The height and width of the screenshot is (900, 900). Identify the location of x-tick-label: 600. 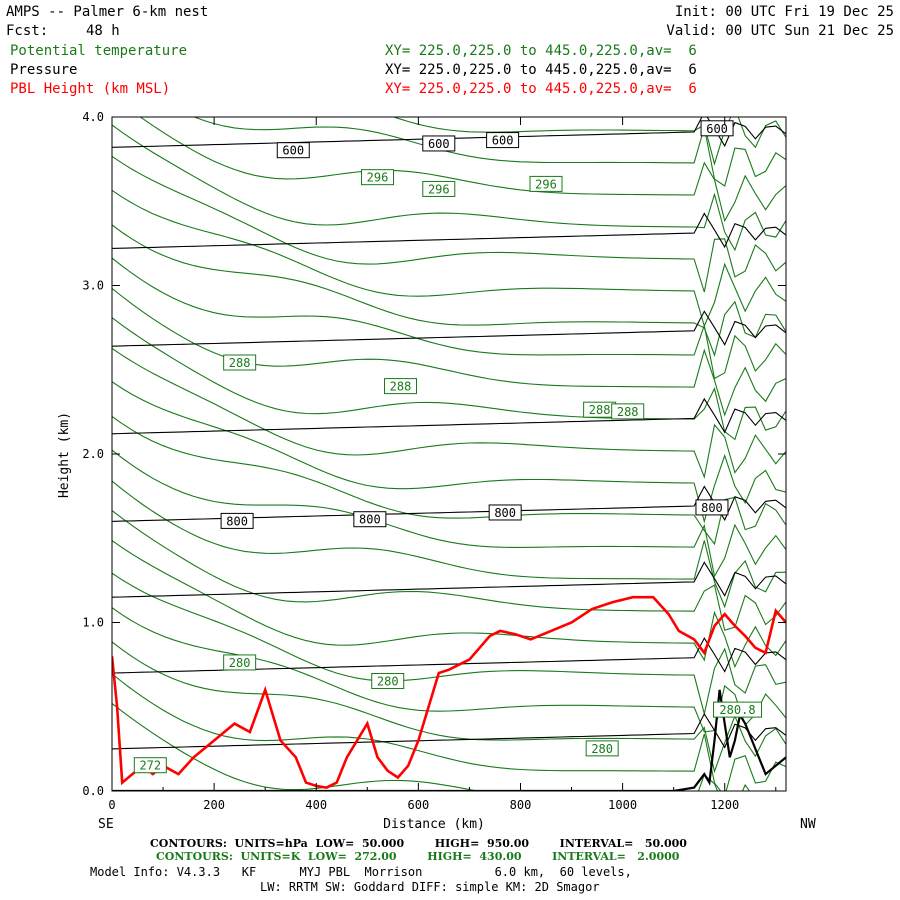
(419, 805).